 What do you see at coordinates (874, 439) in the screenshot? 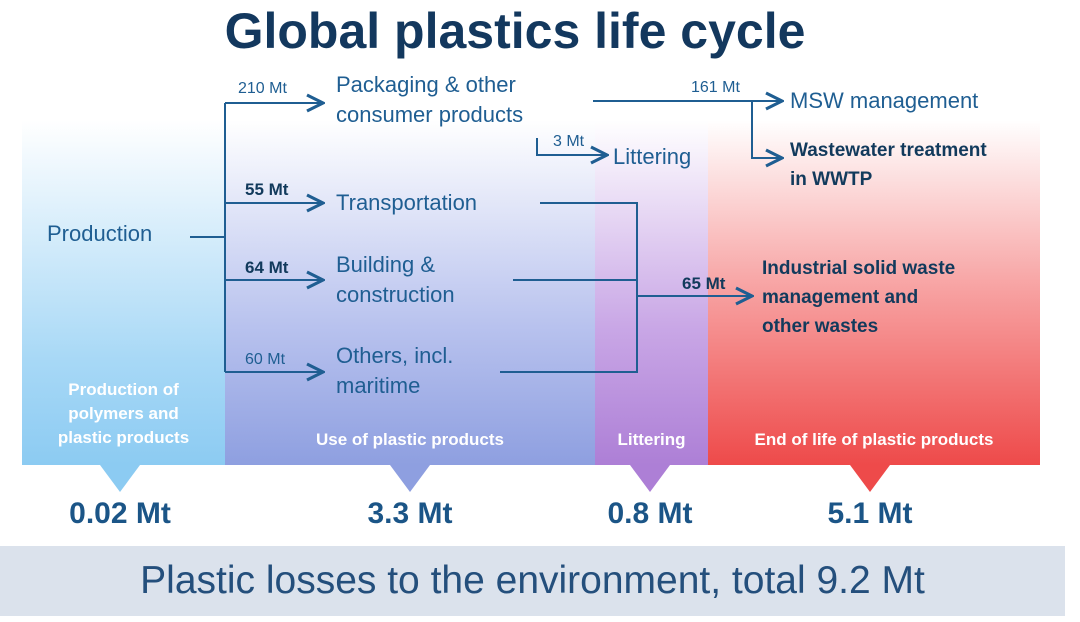
I see `stage-label: End of life of plastic products` at bounding box center [874, 439].